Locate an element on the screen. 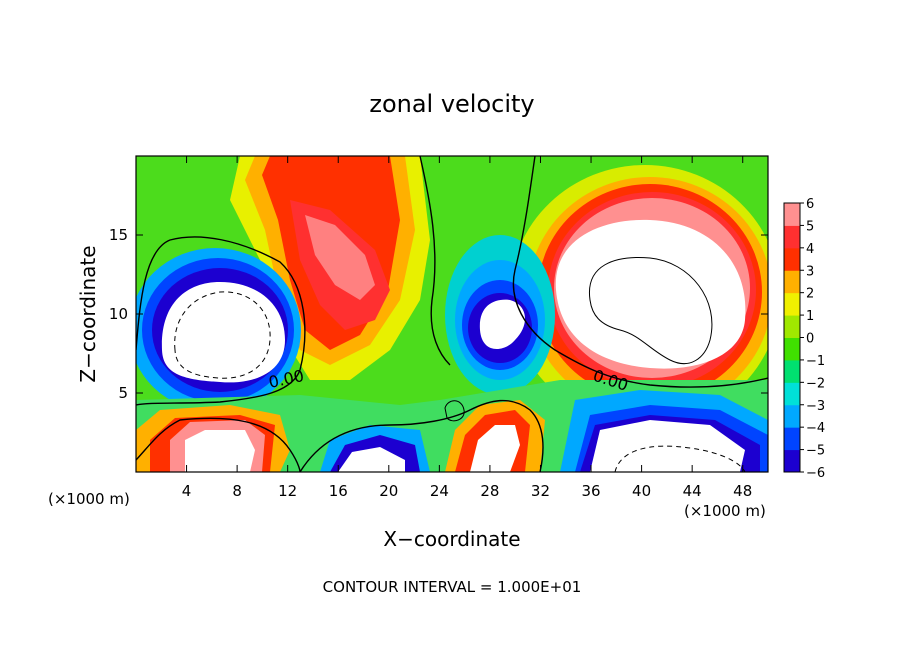  negative-core-west is located at coordinates (218, 330).